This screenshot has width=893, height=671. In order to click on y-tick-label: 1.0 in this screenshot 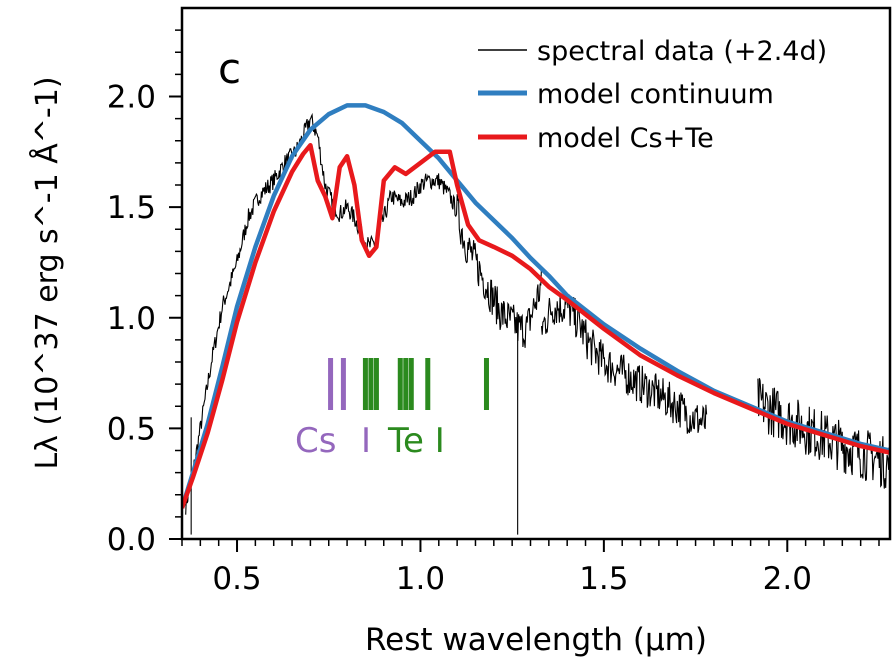, I will do `click(131, 319)`.